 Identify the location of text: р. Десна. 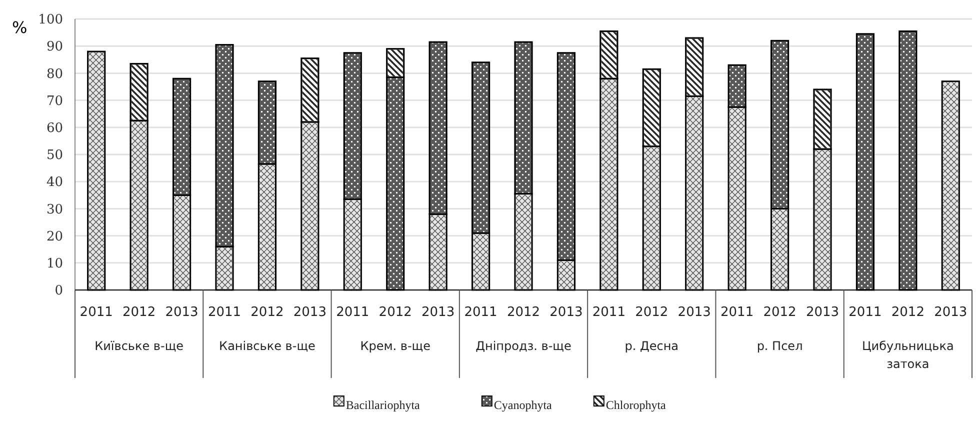
(651, 346).